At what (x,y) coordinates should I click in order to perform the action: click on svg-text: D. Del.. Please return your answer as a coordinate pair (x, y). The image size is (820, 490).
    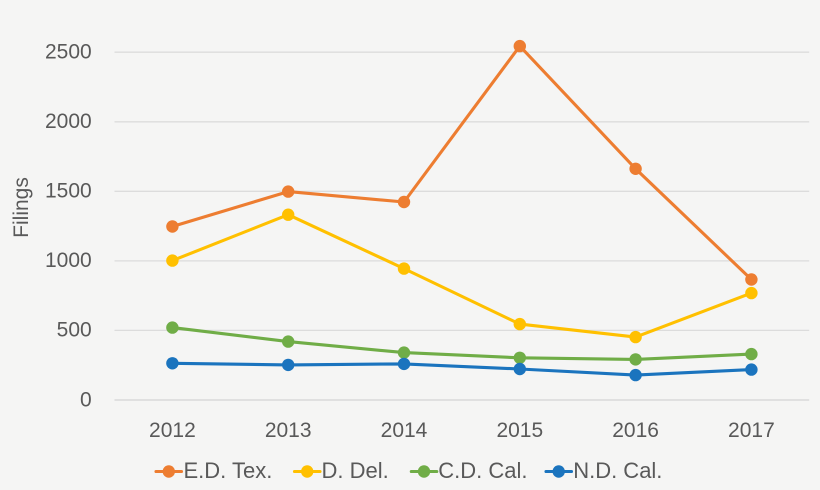
    Looking at the image, I should click on (355, 470).